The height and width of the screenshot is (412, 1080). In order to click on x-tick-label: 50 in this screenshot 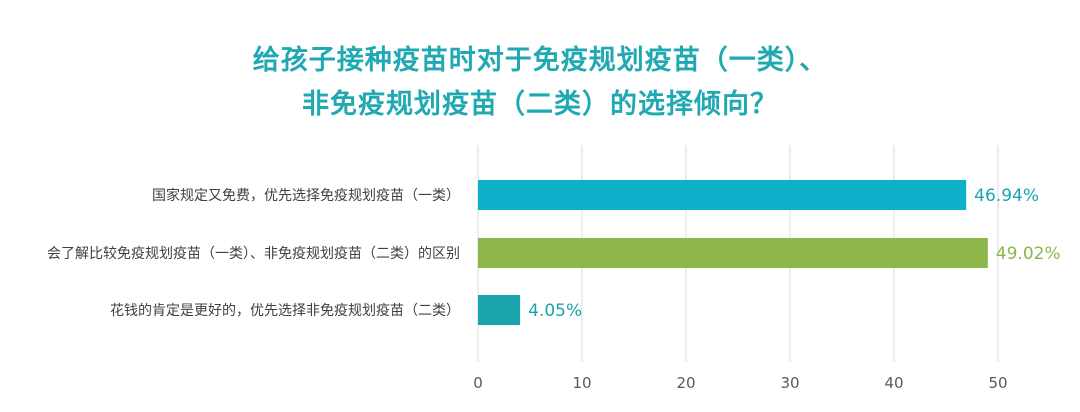, I will do `click(997, 383)`.